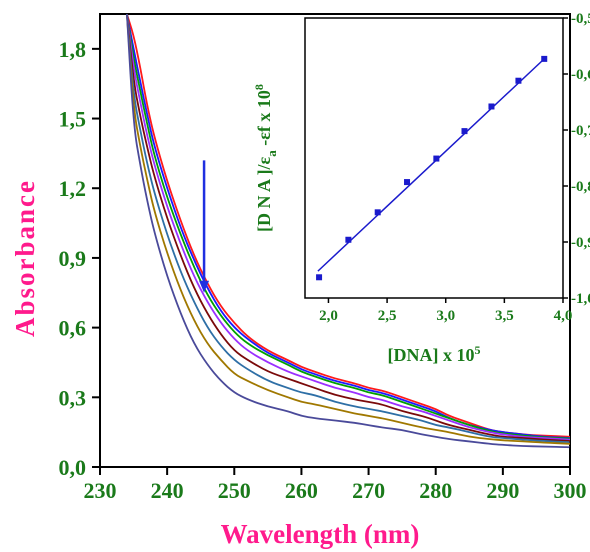 The width and height of the screenshot is (590, 552). I want to click on trend-arrow-head-icon, so click(204, 286).